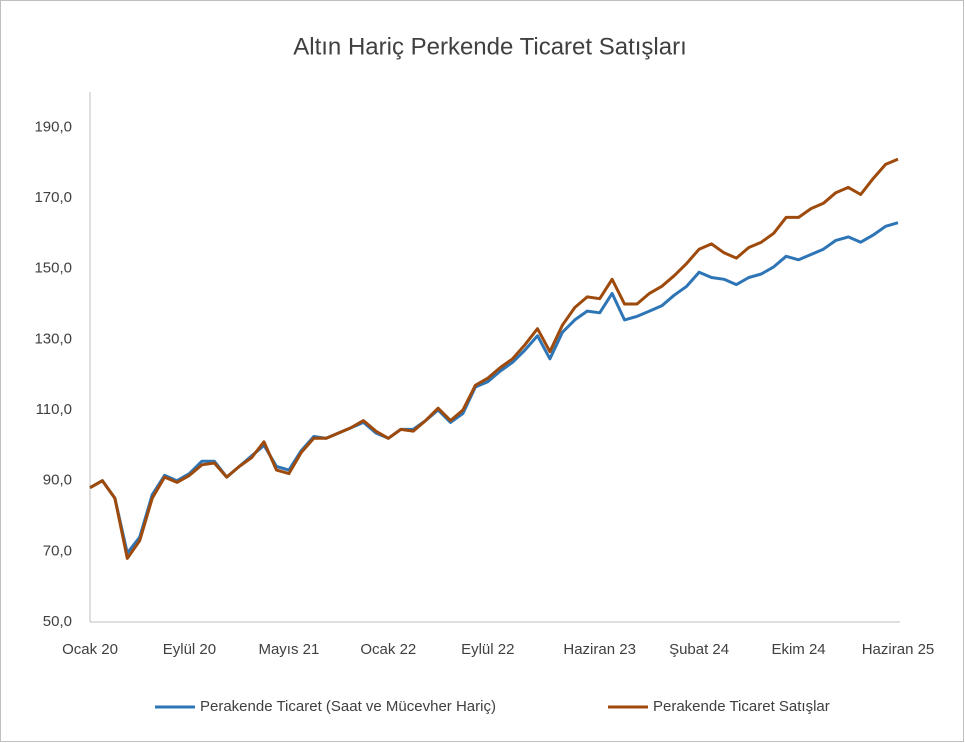 This screenshot has width=965, height=743. I want to click on y-tick-label: 170,0, so click(53, 197).